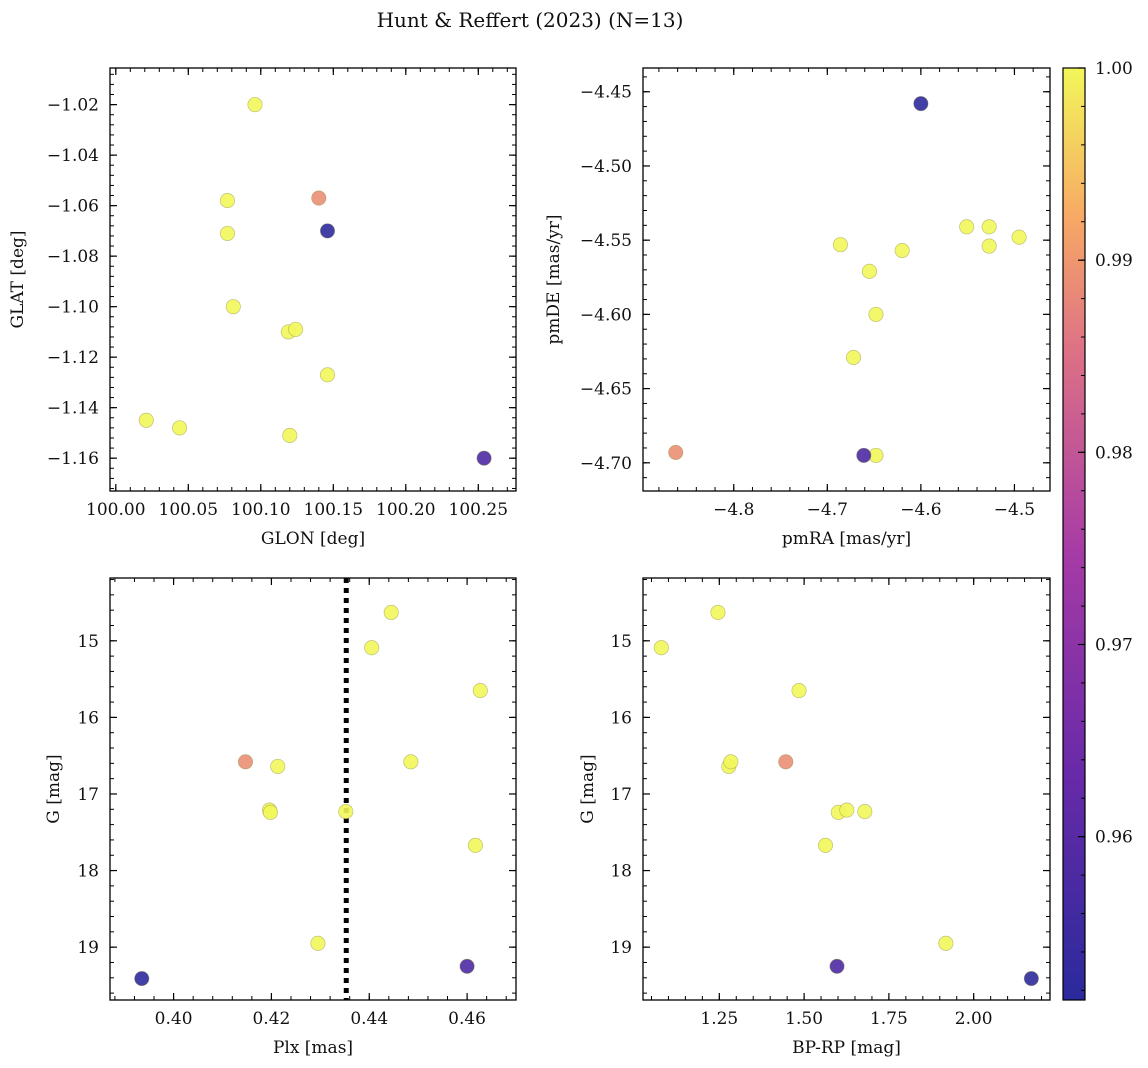  What do you see at coordinates (621, 795) in the screenshot?
I see `y-tick-label: 17` at bounding box center [621, 795].